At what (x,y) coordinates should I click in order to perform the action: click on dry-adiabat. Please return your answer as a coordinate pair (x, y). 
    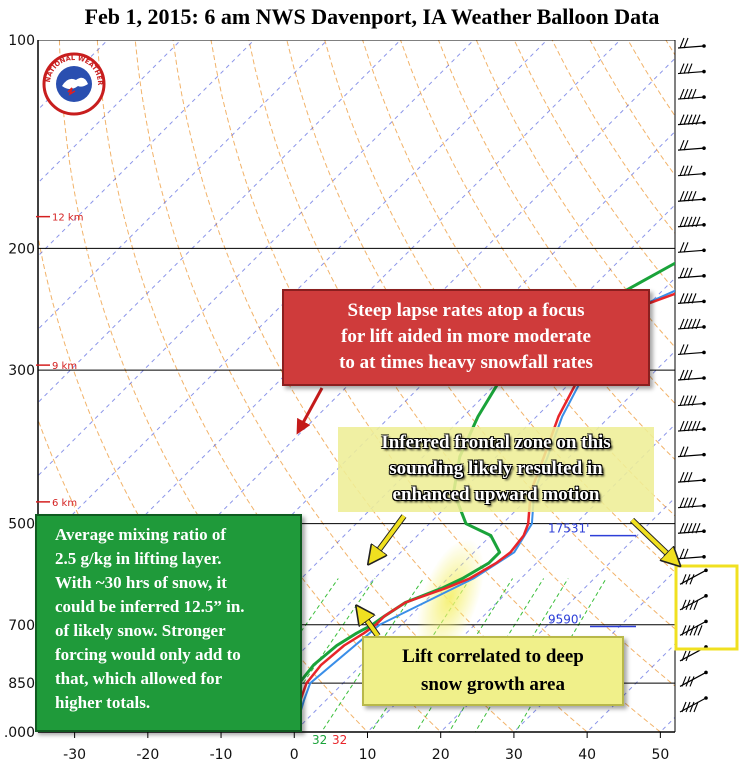
    Looking at the image, I should click on (575, 194).